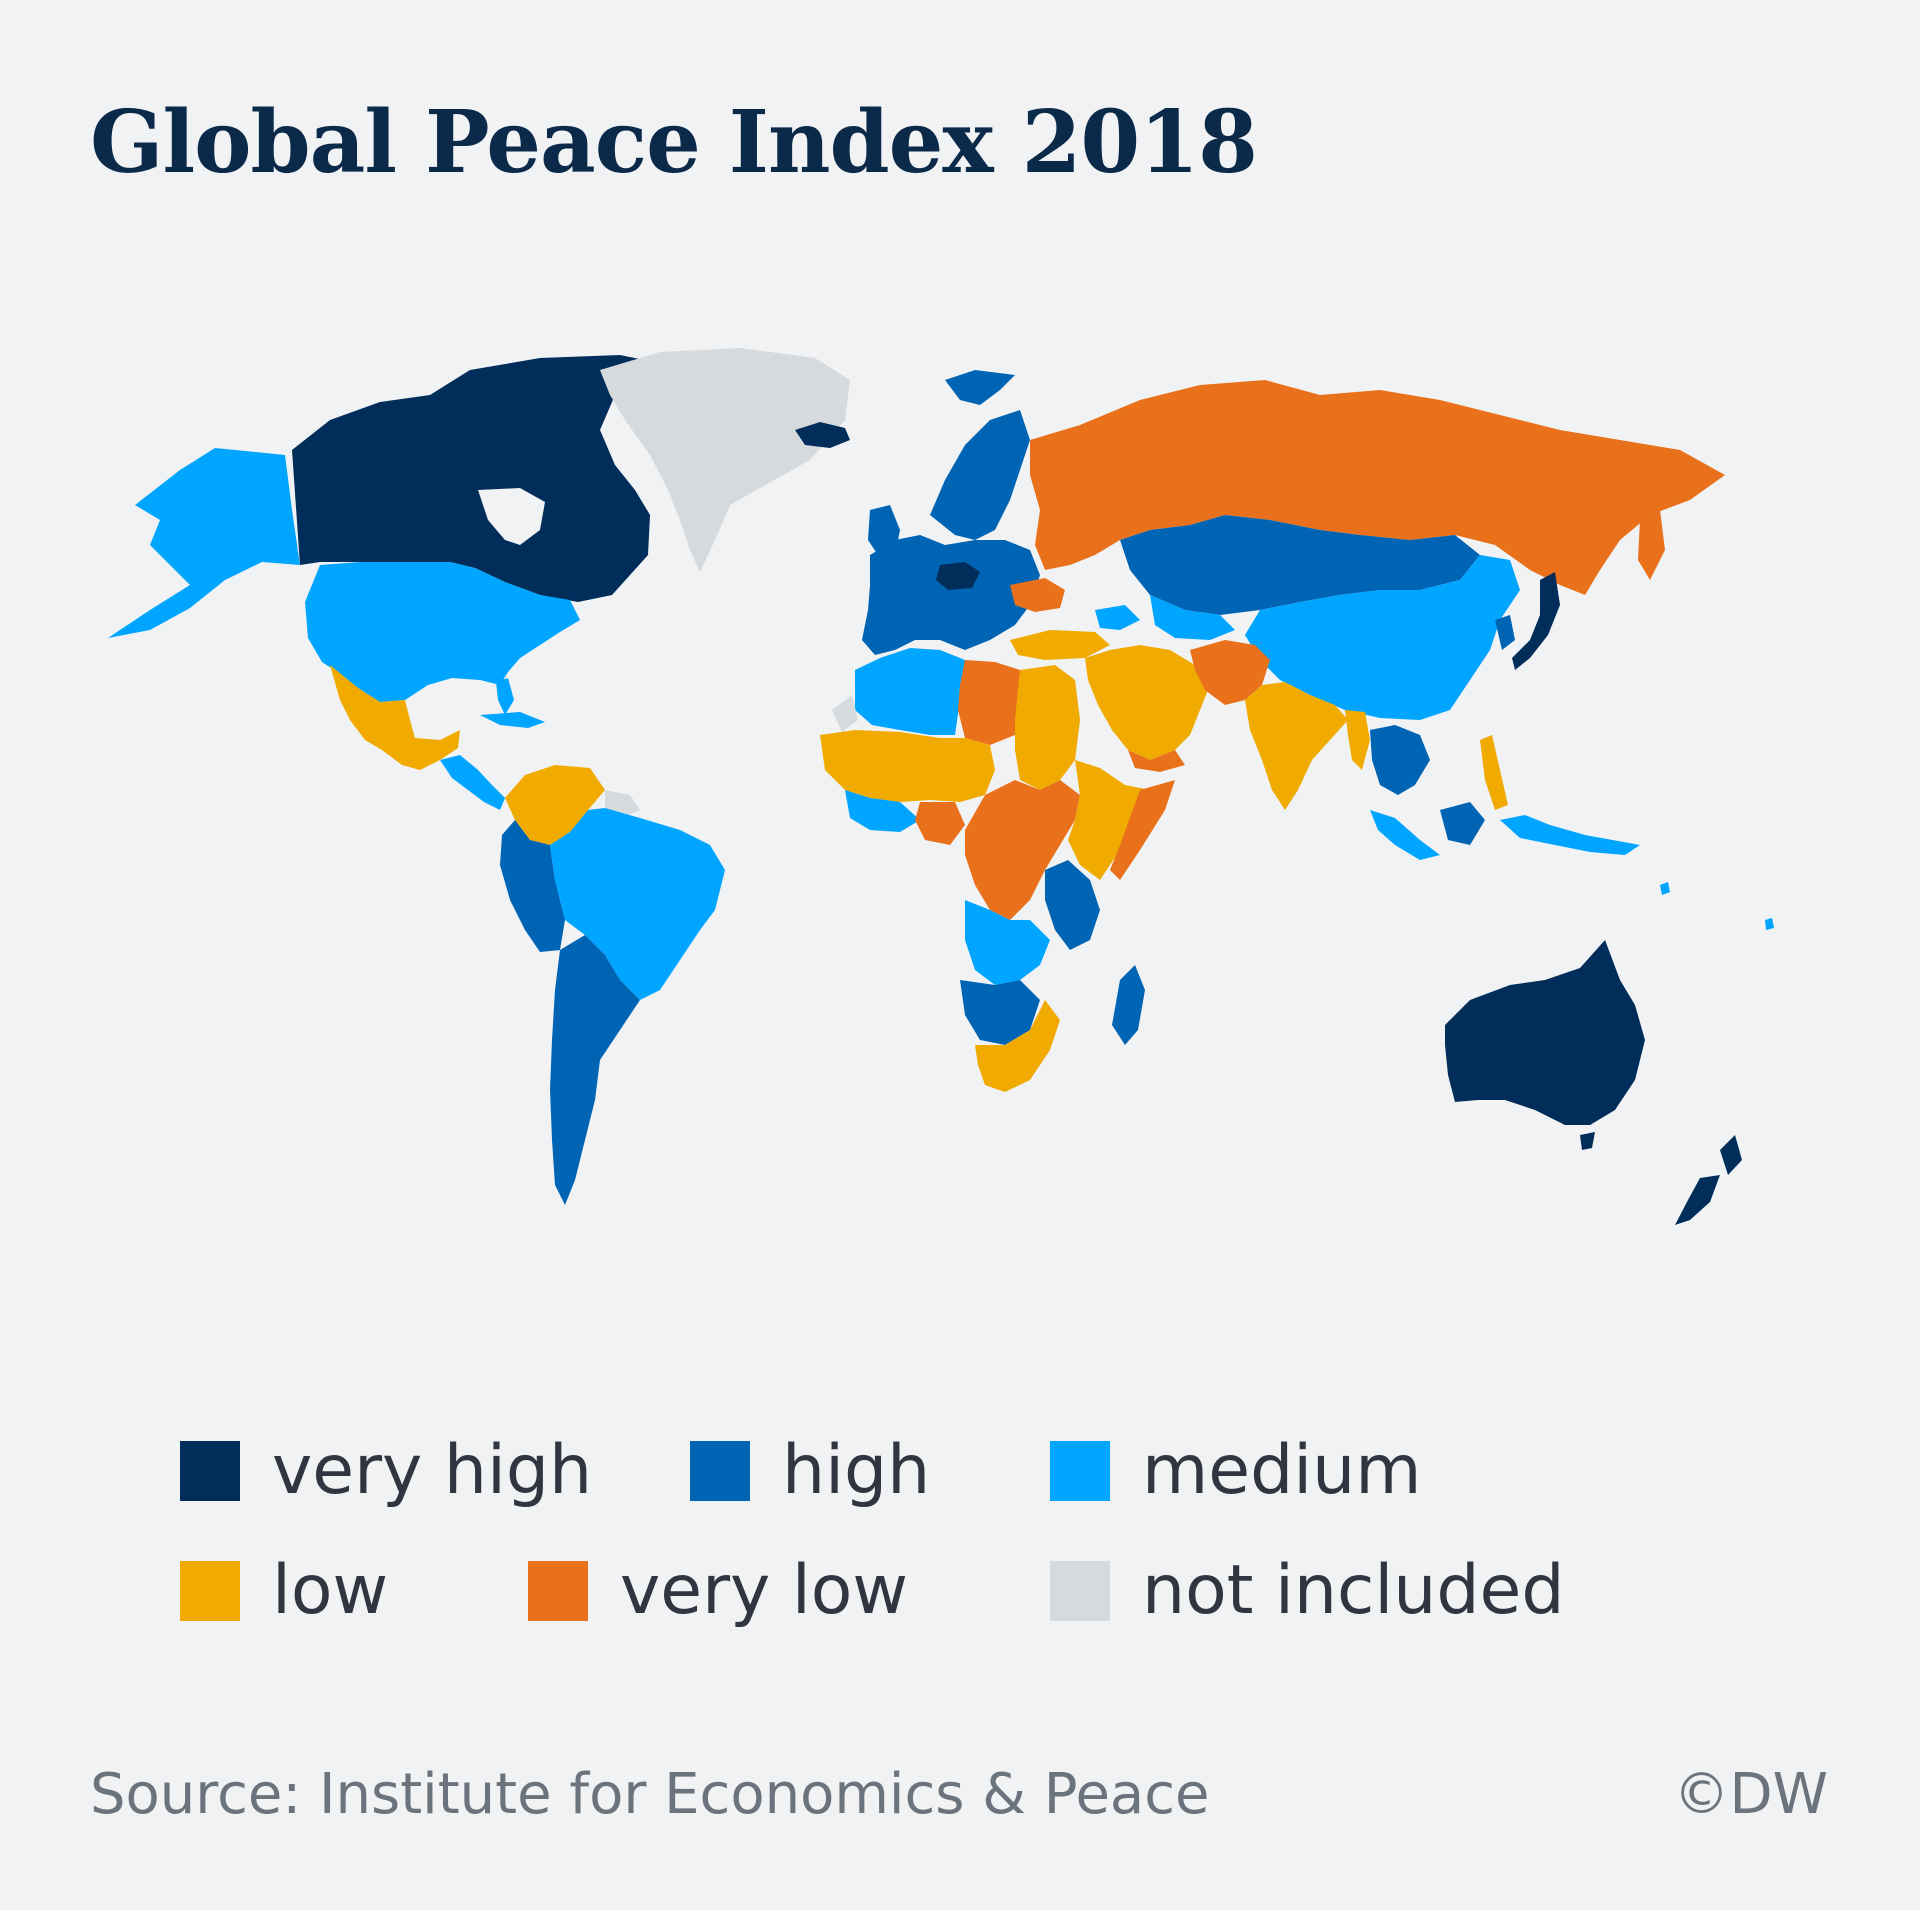 The width and height of the screenshot is (1920, 1910). I want to click on region-europe, so click(951, 595).